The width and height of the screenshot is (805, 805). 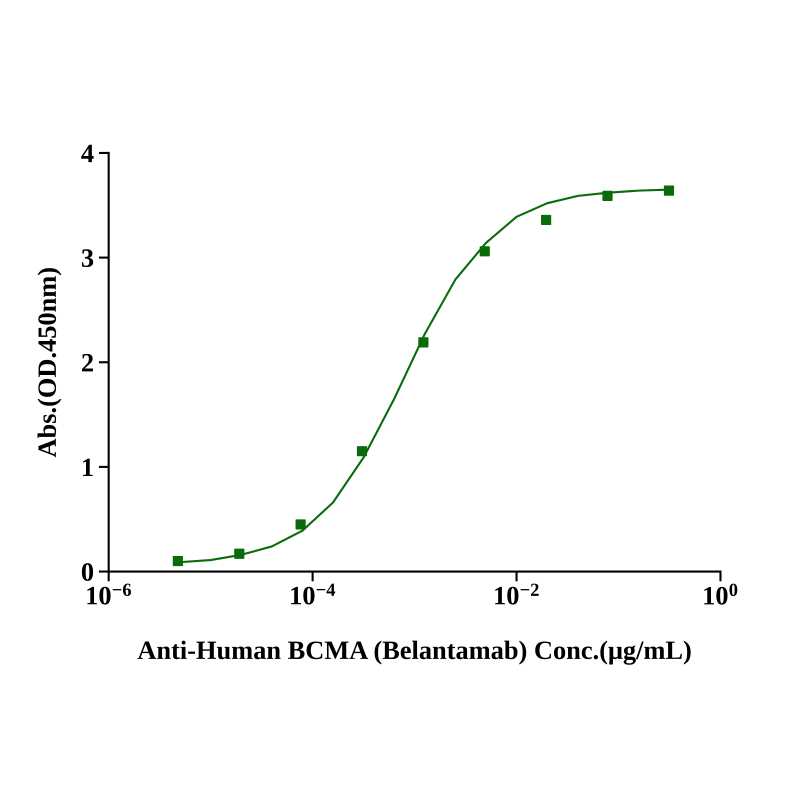 I want to click on y-tick-label: 2, so click(x=87, y=363).